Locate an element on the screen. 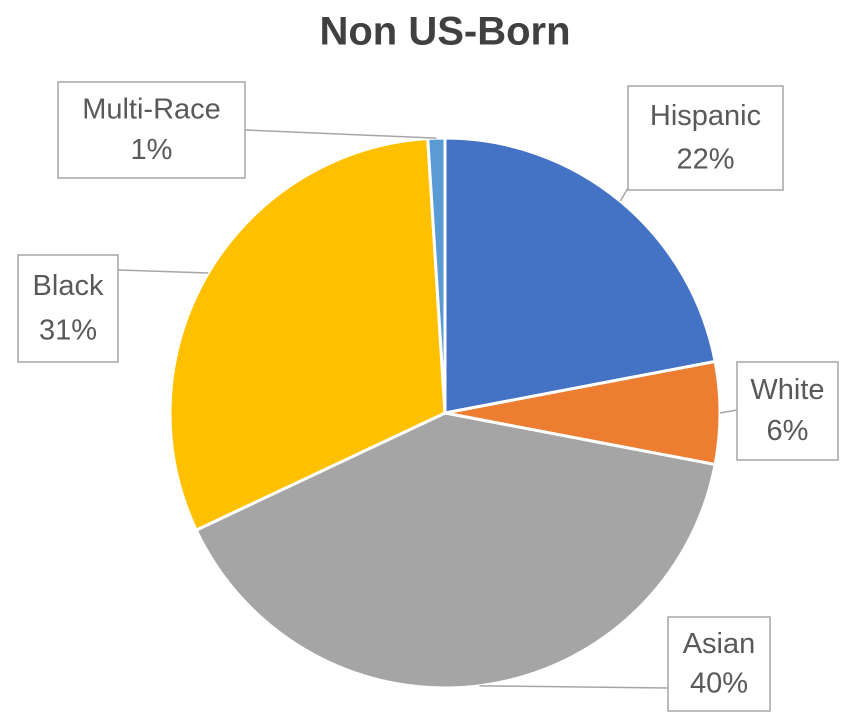  category-label: Asian is located at coordinates (719, 644).